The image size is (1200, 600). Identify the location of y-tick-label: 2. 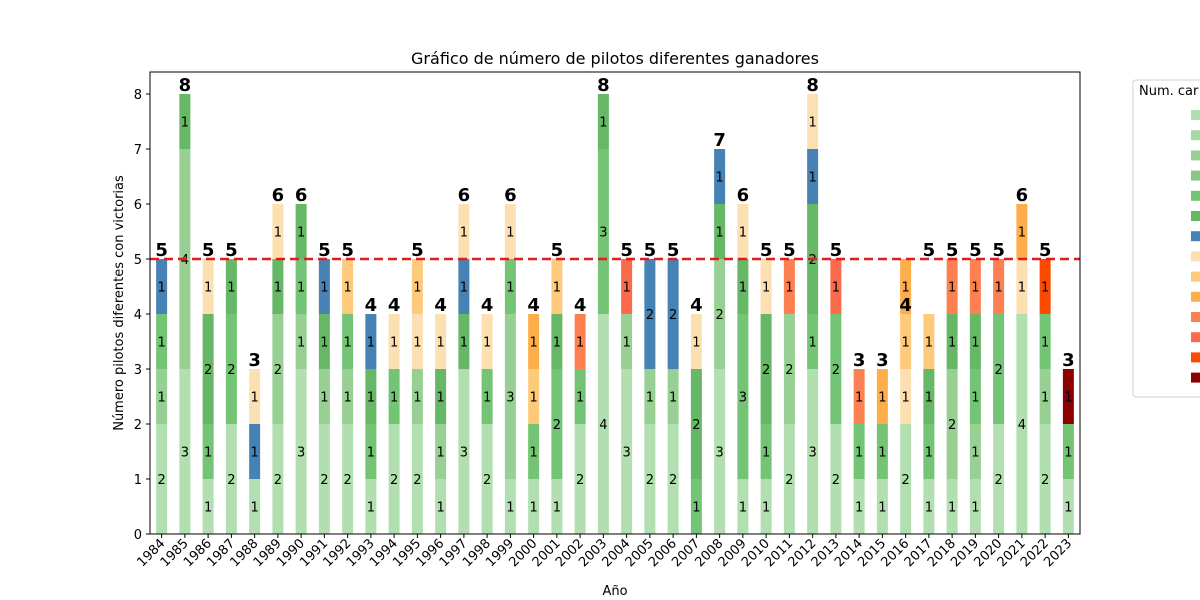
(138, 425).